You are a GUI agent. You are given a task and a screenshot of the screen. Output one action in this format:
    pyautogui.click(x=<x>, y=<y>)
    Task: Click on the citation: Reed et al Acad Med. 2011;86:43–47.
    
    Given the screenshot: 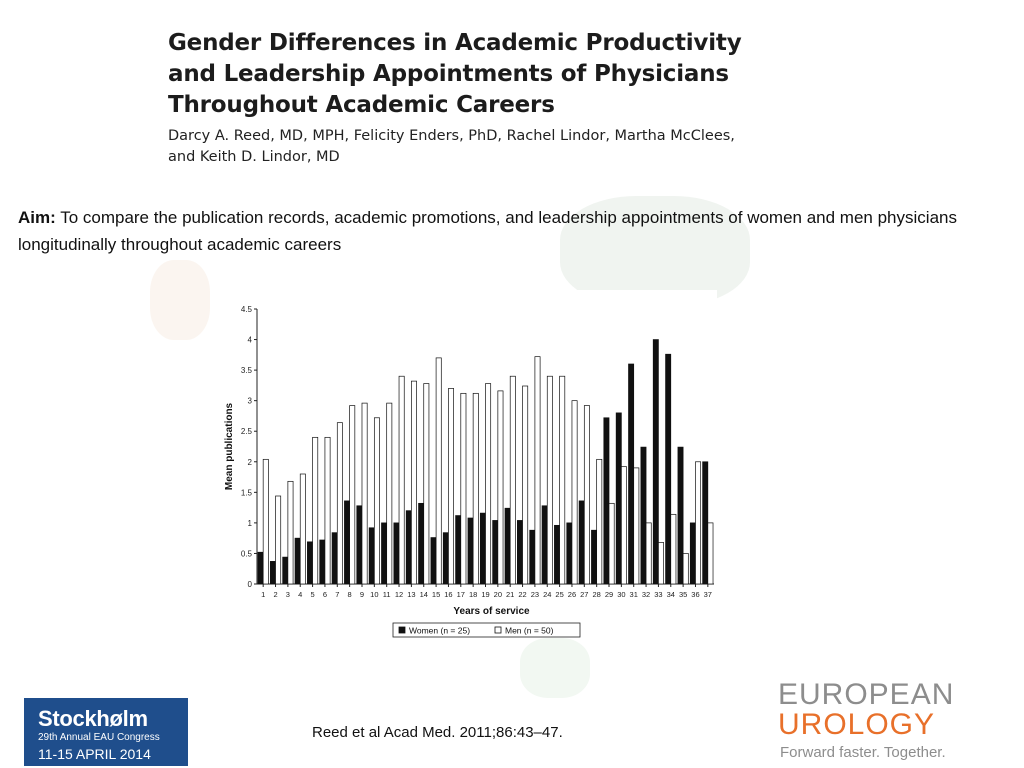 What is the action you would take?
    pyautogui.click(x=437, y=732)
    